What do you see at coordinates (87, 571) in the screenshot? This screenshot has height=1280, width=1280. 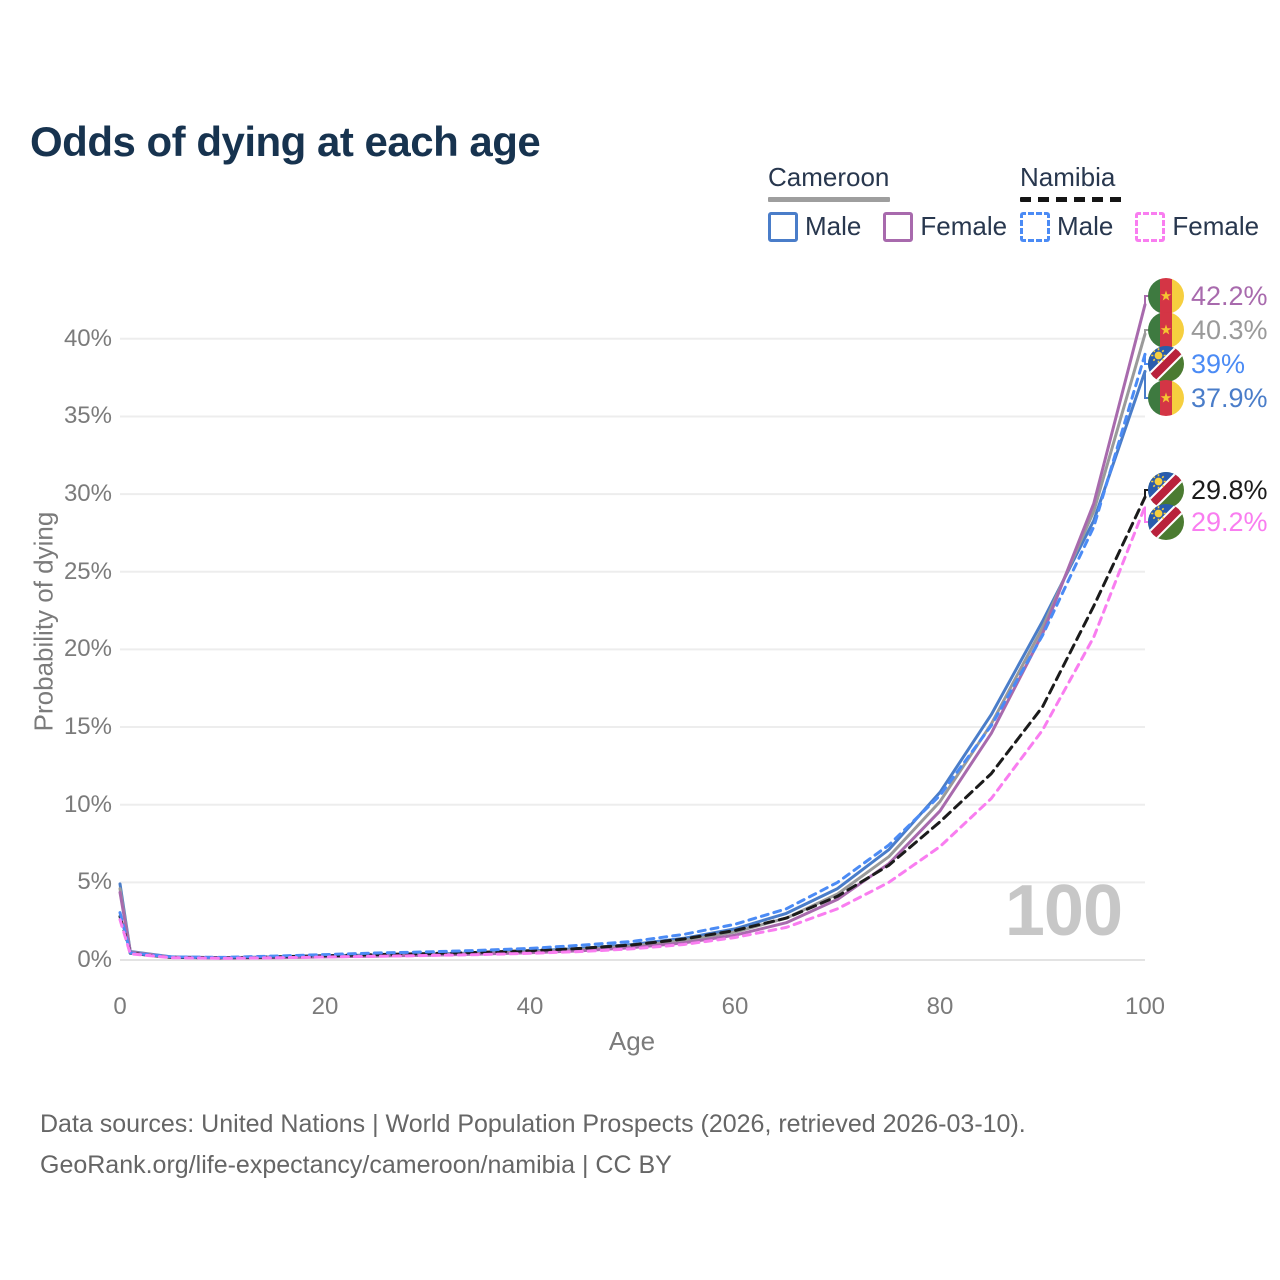 I see `y-tick-25: 25%` at bounding box center [87, 571].